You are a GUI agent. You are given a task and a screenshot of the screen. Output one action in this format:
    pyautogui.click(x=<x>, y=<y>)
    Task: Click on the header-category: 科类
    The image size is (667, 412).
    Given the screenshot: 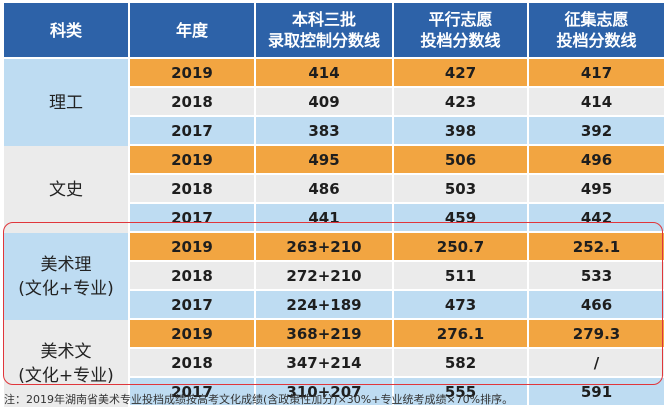 What is the action you would take?
    pyautogui.click(x=67, y=30)
    